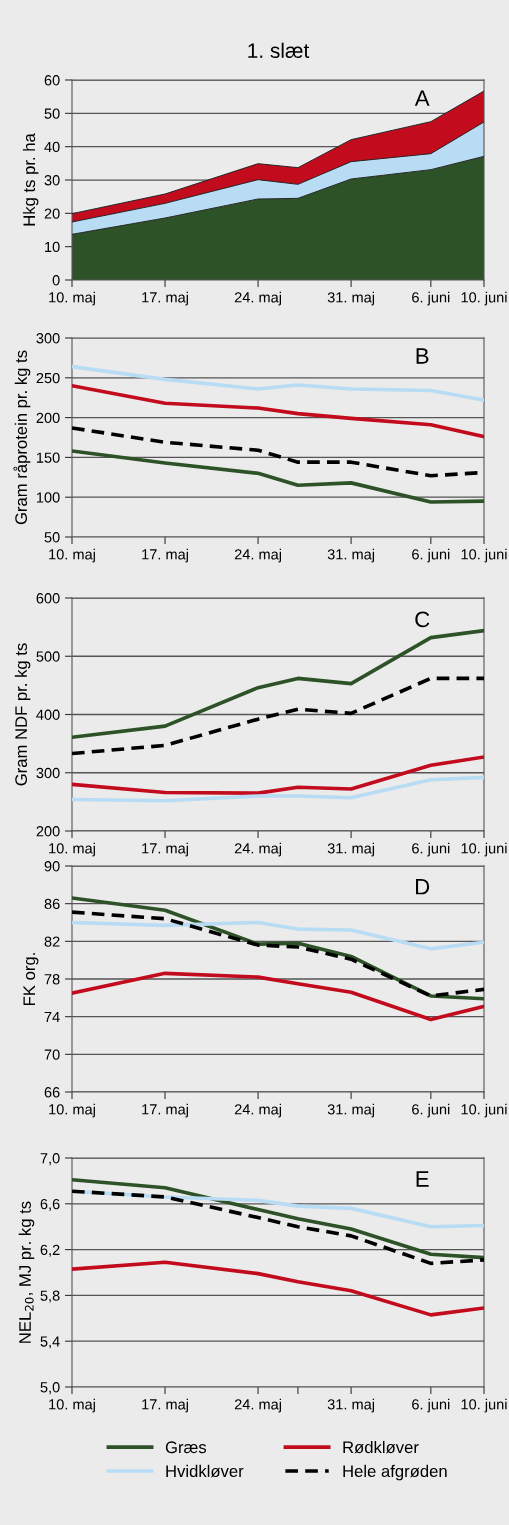  What do you see at coordinates (52, 904) in the screenshot?
I see `y-tick-label: 86` at bounding box center [52, 904].